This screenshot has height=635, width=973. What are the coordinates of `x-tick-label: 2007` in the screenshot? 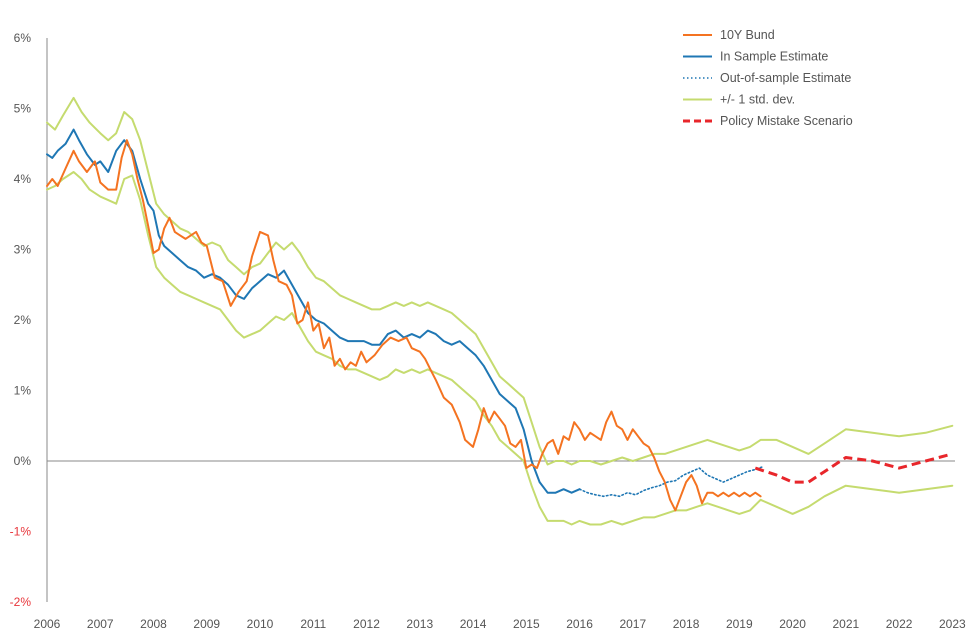 It's located at (100, 624).